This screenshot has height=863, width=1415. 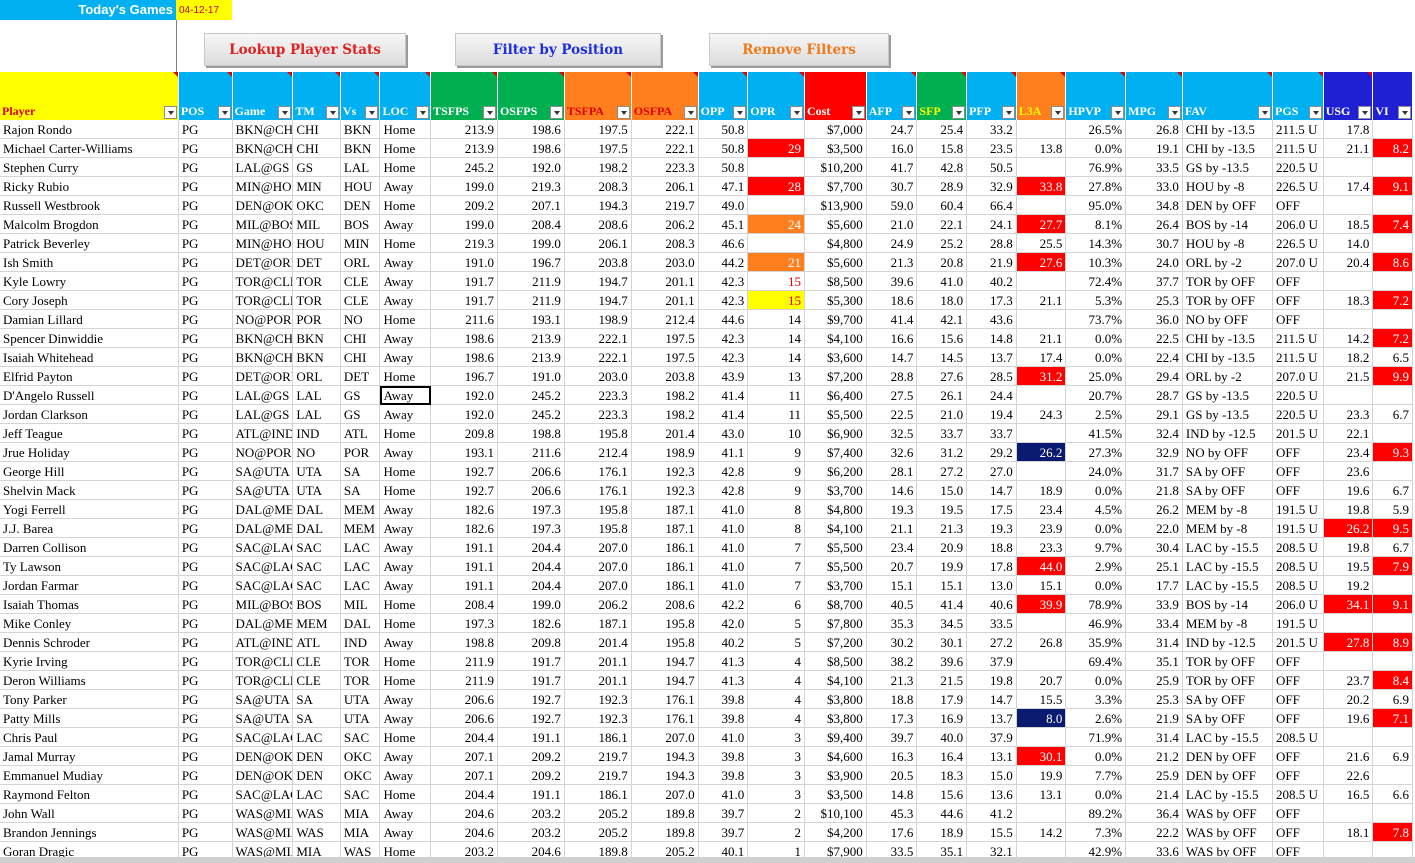 I want to click on cell-usg: 27.8, so click(x=1348, y=642).